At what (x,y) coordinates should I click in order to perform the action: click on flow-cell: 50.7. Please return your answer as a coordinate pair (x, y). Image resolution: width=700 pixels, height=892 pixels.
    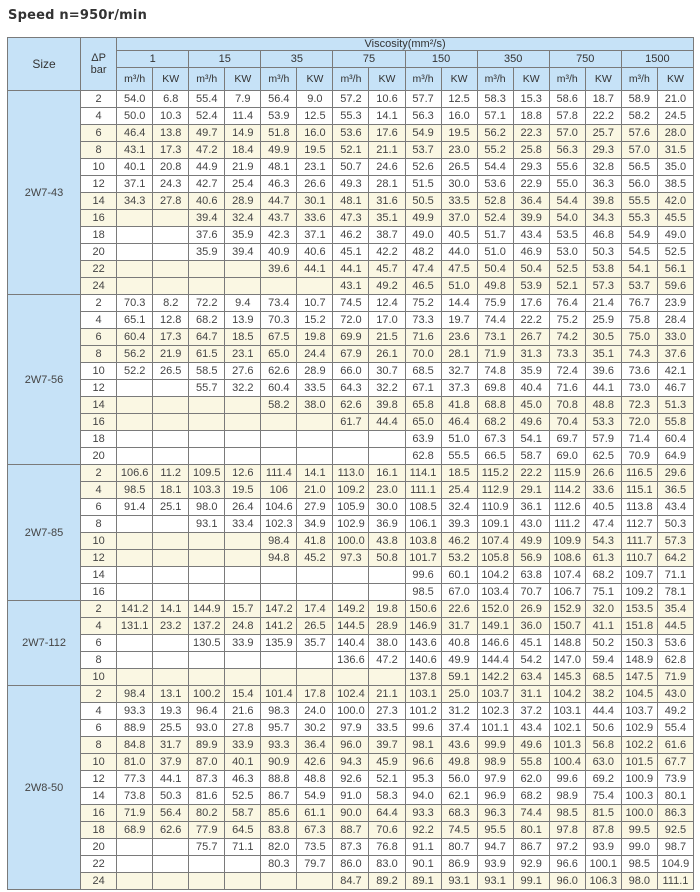
    Looking at the image, I should click on (351, 167).